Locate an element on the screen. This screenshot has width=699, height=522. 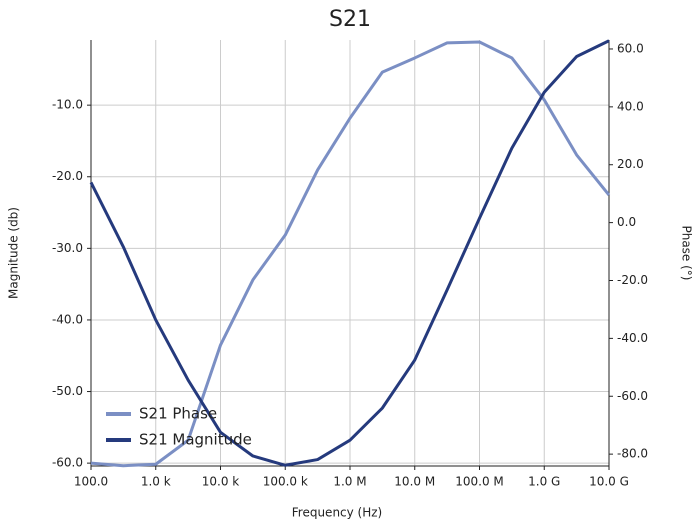
y-tick-label: -40.0 is located at coordinates (67, 319).